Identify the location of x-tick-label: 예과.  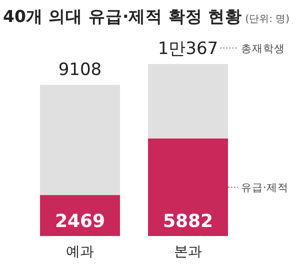
(80, 252).